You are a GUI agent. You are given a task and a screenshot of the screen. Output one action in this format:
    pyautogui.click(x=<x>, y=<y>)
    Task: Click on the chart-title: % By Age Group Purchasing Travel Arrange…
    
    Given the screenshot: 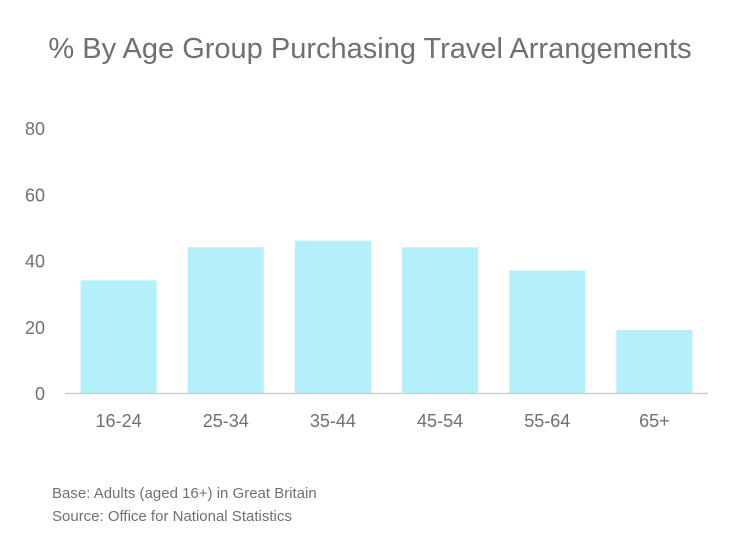 What is the action you would take?
    pyautogui.click(x=370, y=49)
    